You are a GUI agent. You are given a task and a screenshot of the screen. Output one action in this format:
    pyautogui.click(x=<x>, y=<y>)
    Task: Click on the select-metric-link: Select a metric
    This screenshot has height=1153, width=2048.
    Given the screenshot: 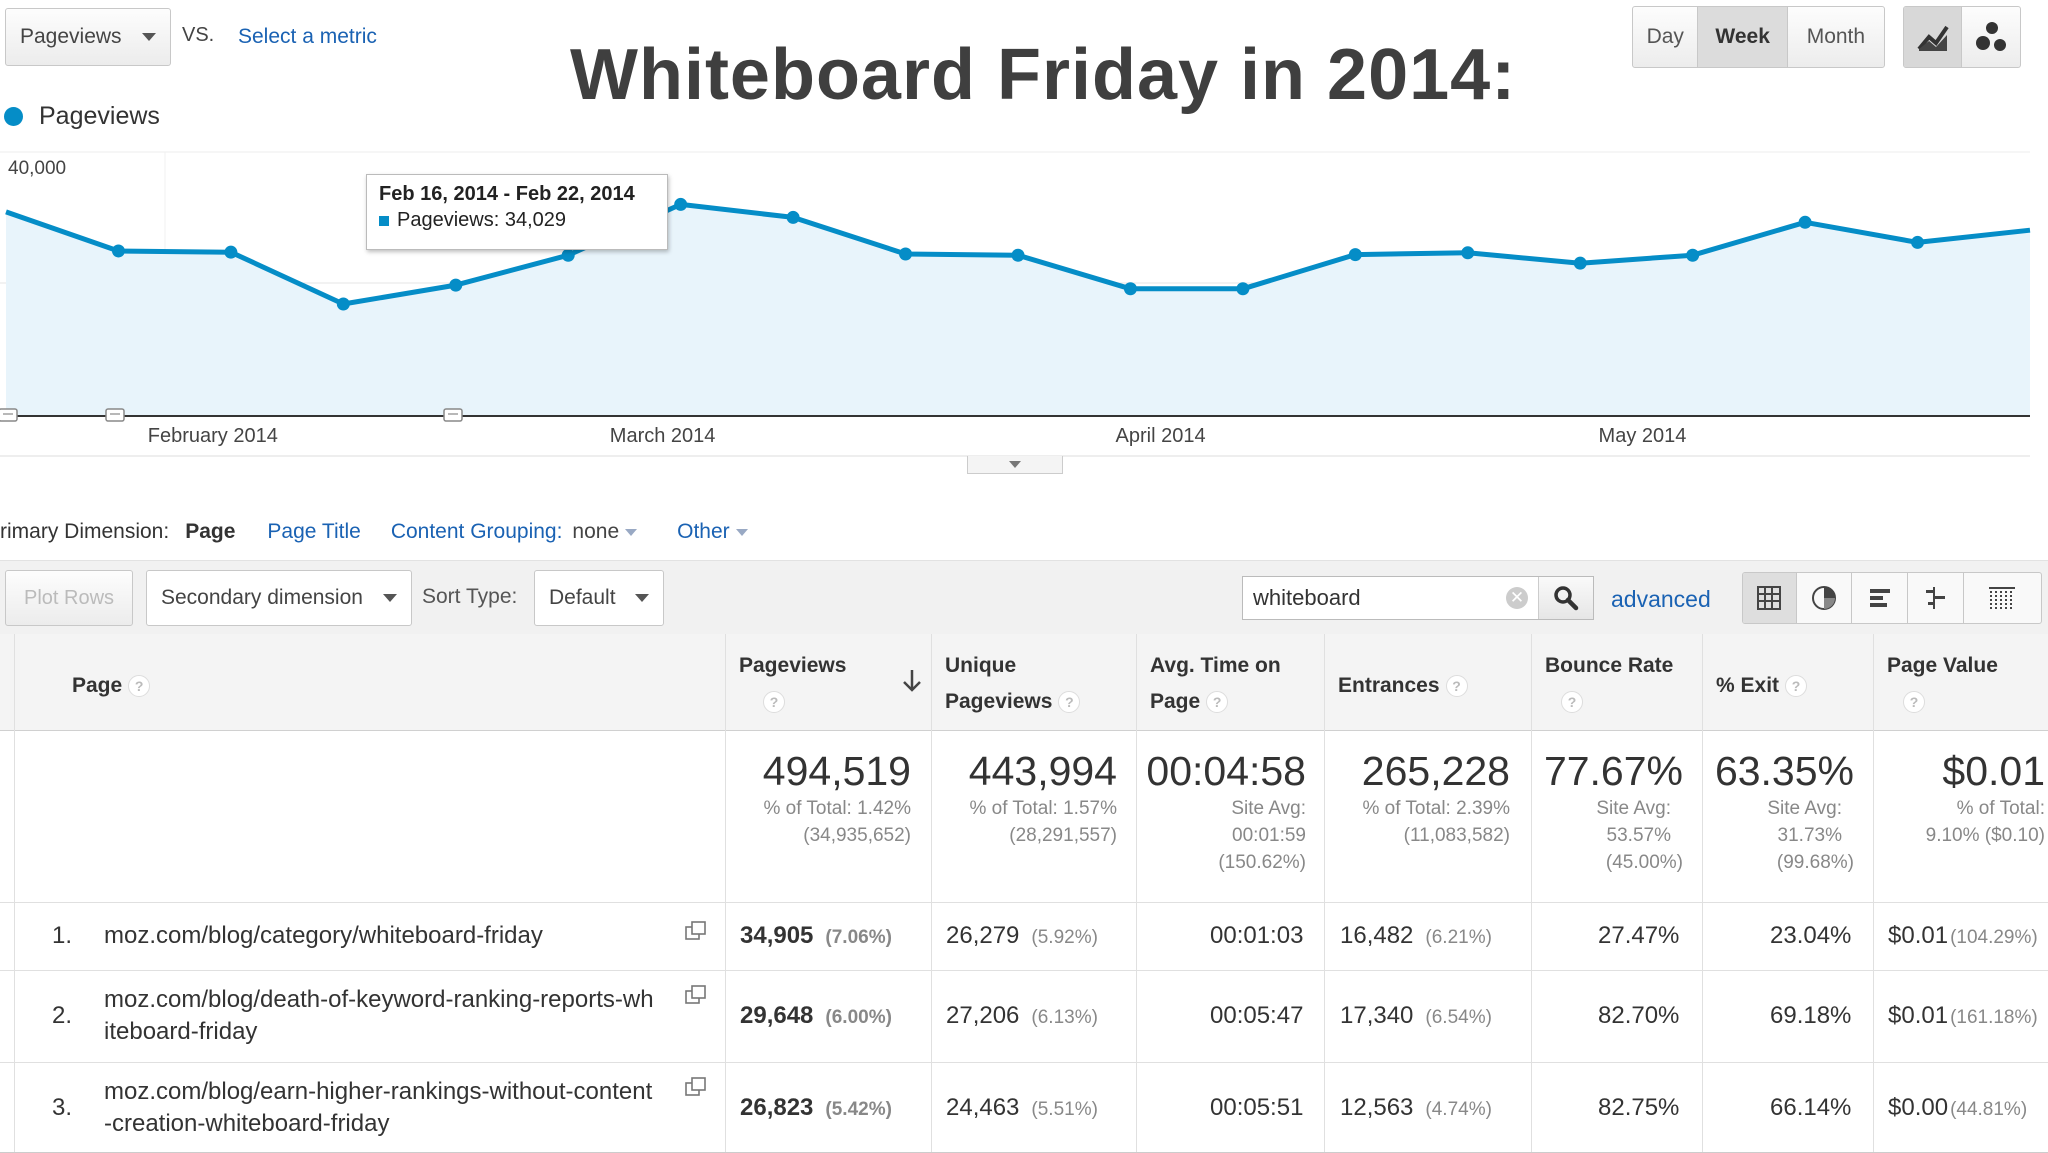 What is the action you would take?
    pyautogui.click(x=307, y=36)
    